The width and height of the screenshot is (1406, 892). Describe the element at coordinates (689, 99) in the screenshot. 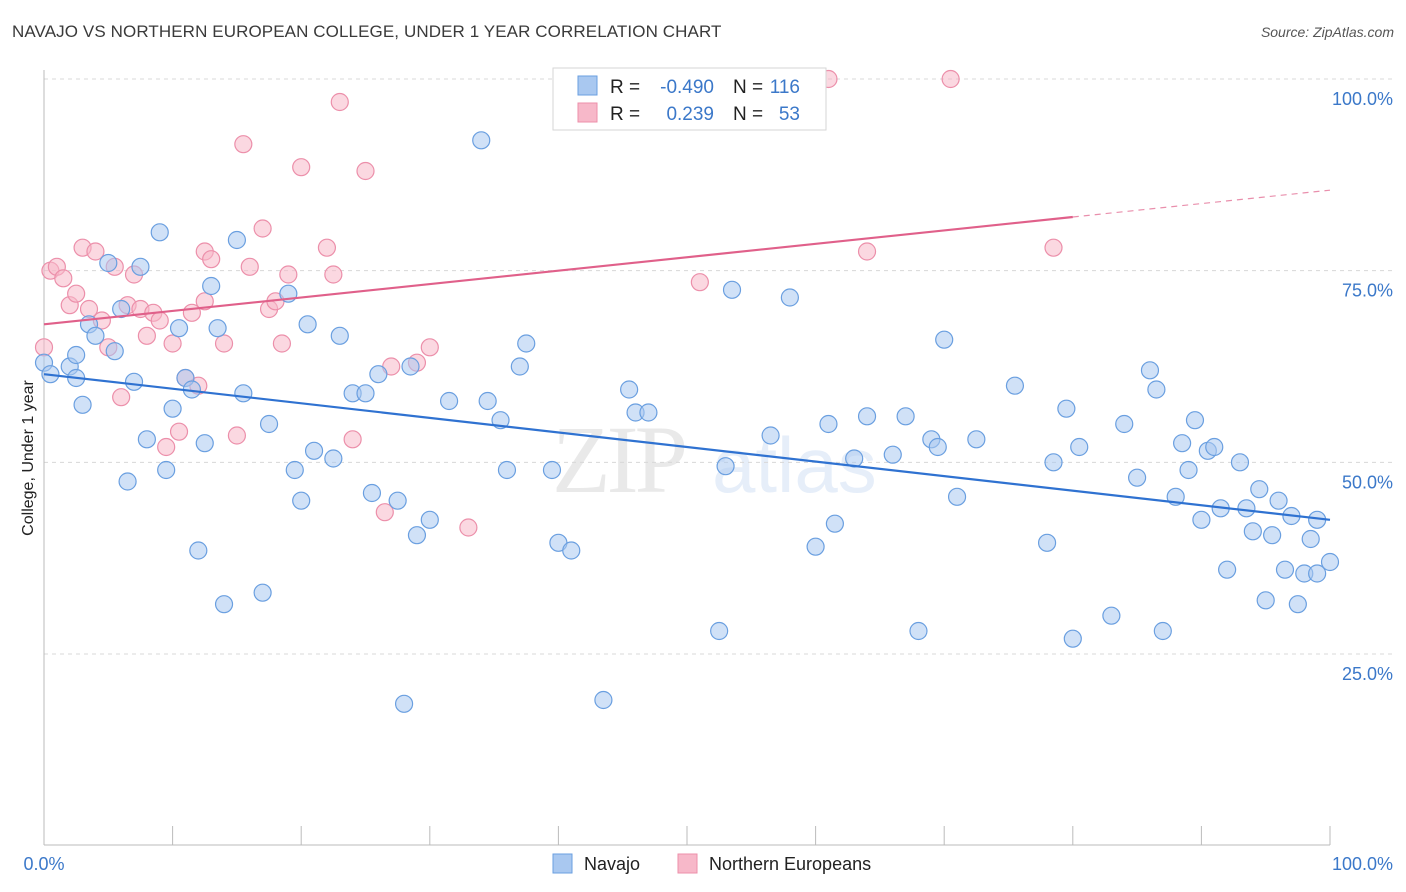

I see `correlation-legend: R = -0.490 N = 116 R = 0.239 N = 53` at that location.